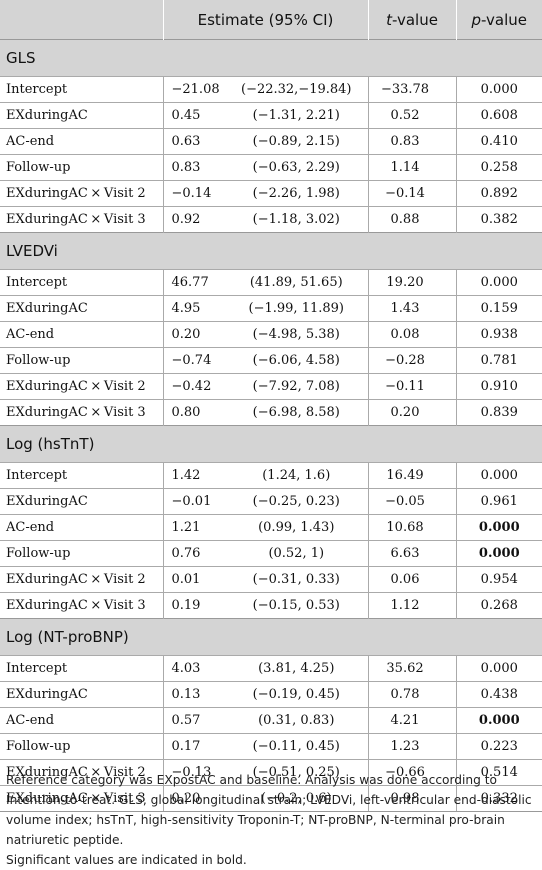 The width and height of the screenshot is (542, 870). What do you see at coordinates (297, 412) in the screenshot?
I see `ci-cell: (−6.98, 8.58)` at bounding box center [297, 412].